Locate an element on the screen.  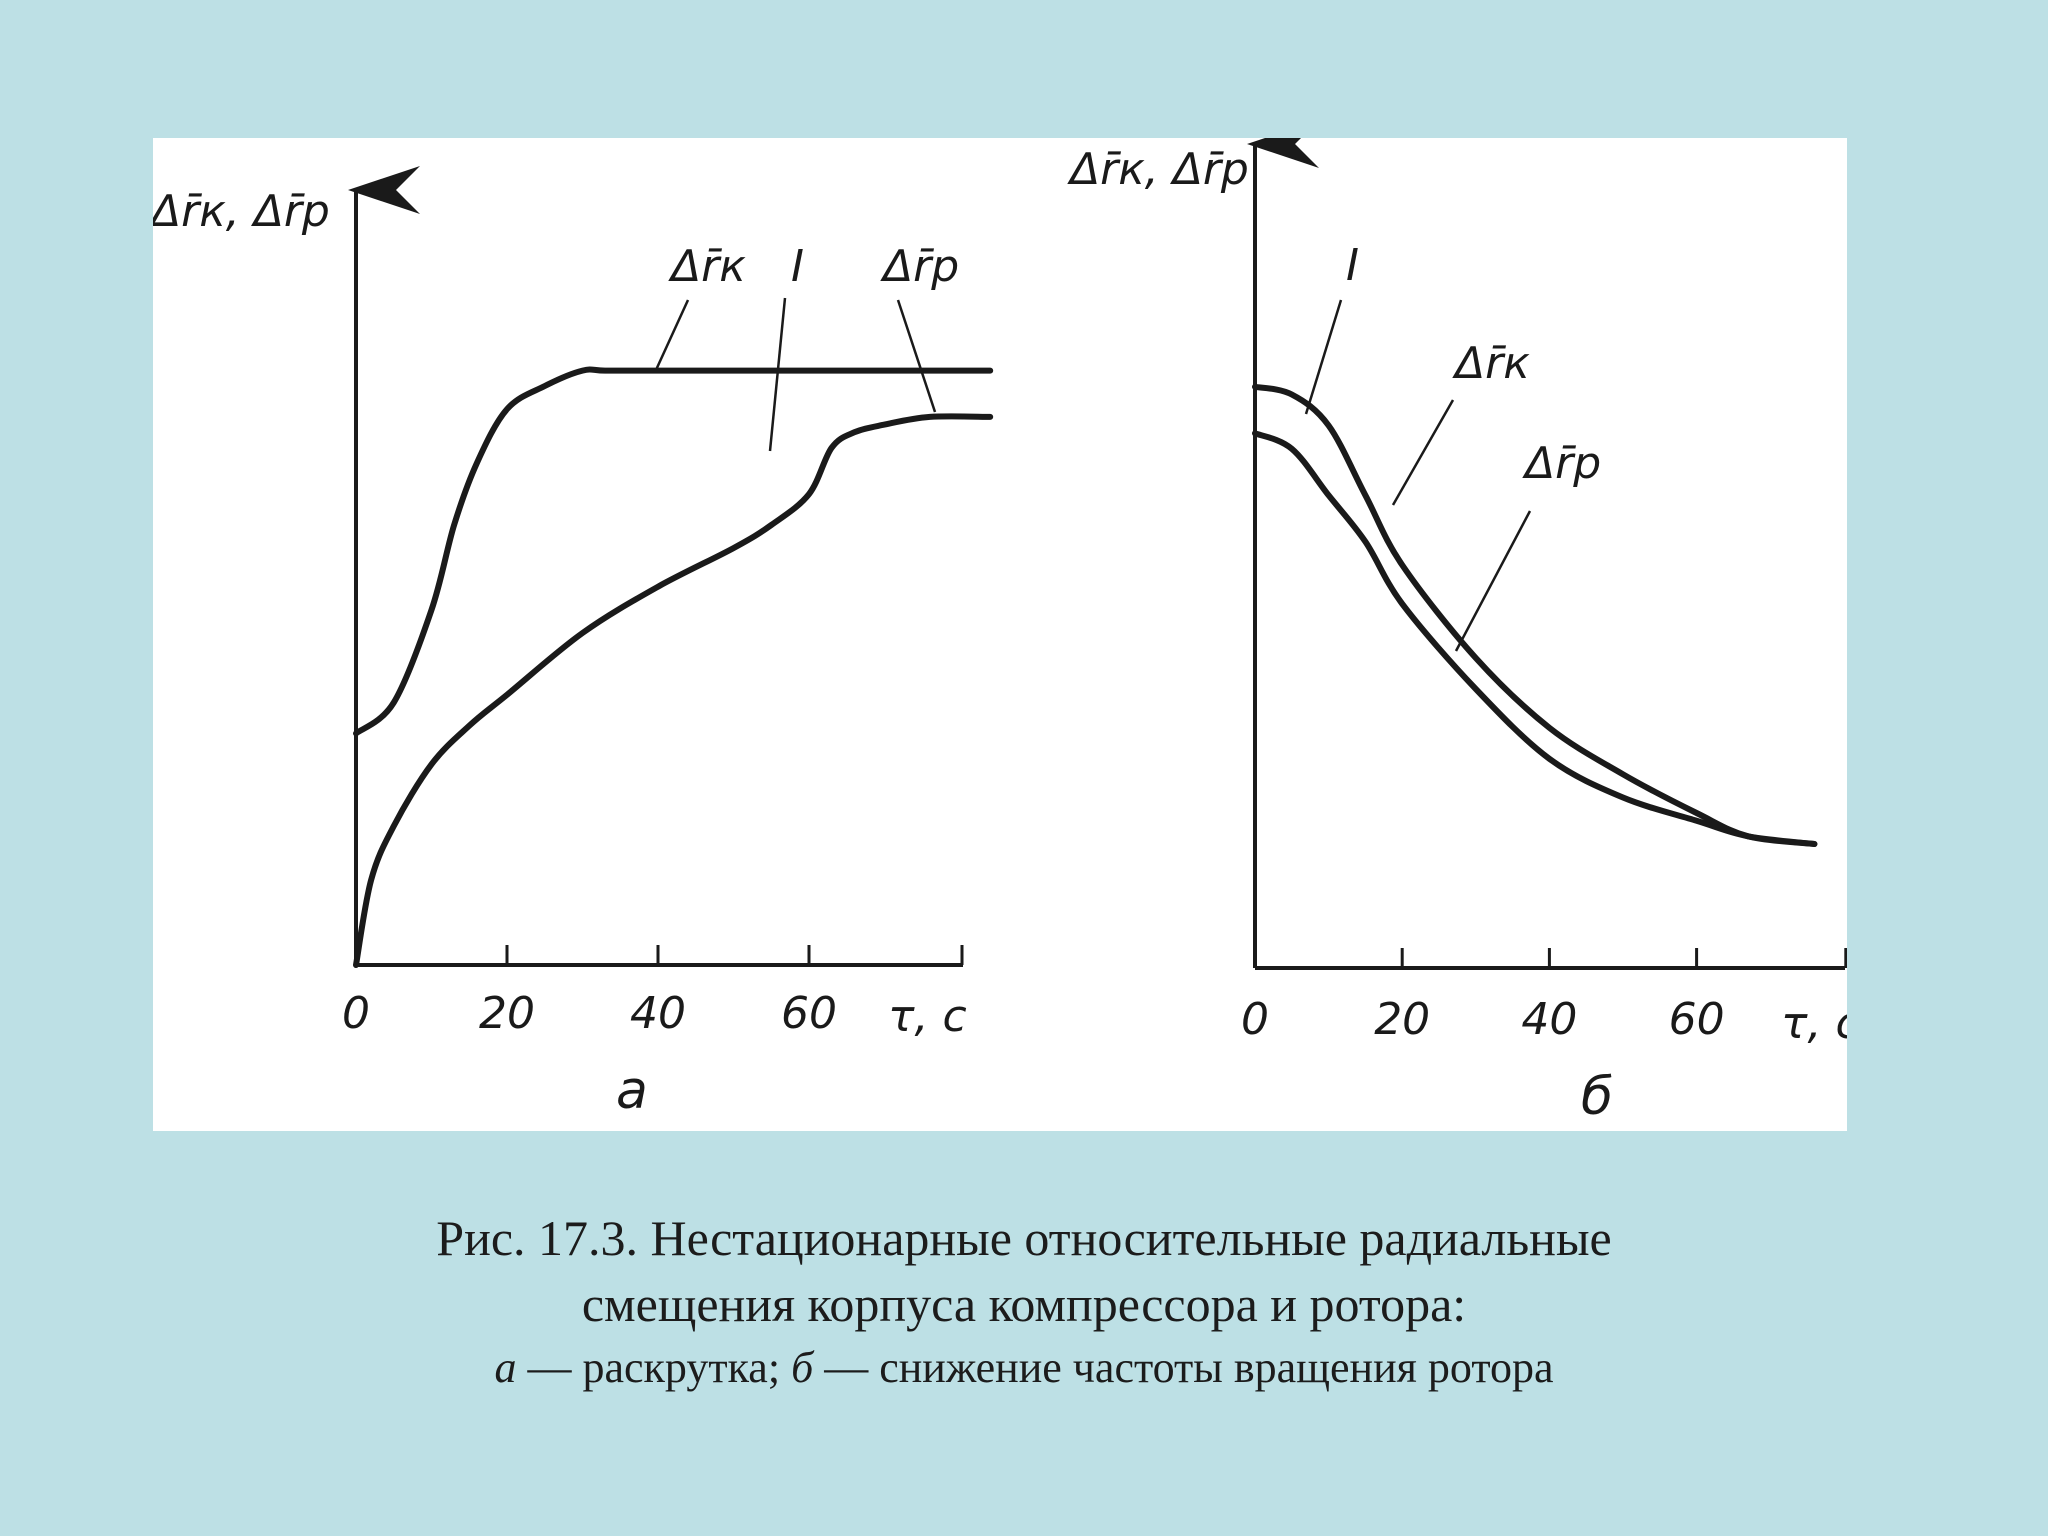
caption-text-b: — снижение частоты вращения ротора is located at coordinates (1183, 1367).